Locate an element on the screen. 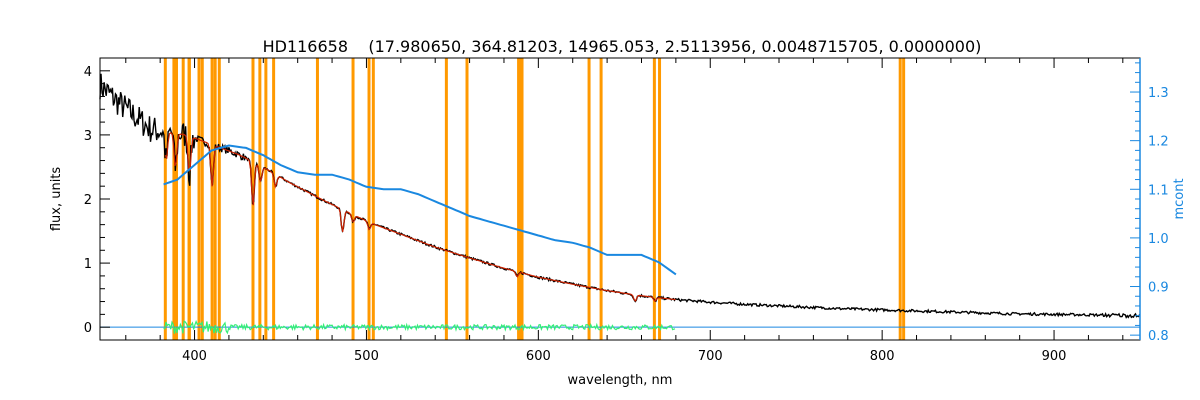  y-tick-label: 2 is located at coordinates (88, 200).